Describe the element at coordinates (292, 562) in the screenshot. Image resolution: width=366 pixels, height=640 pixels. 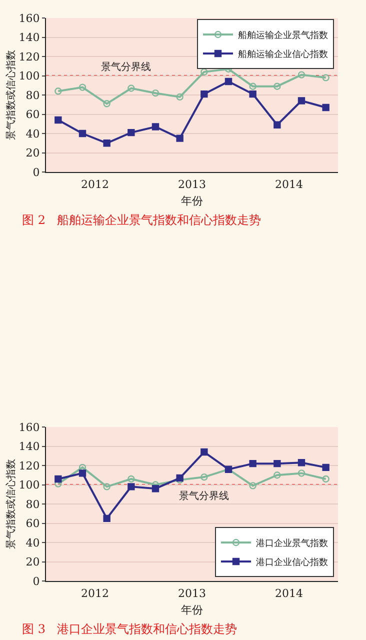
I see `legend-label: 港口企业信心指数` at that location.